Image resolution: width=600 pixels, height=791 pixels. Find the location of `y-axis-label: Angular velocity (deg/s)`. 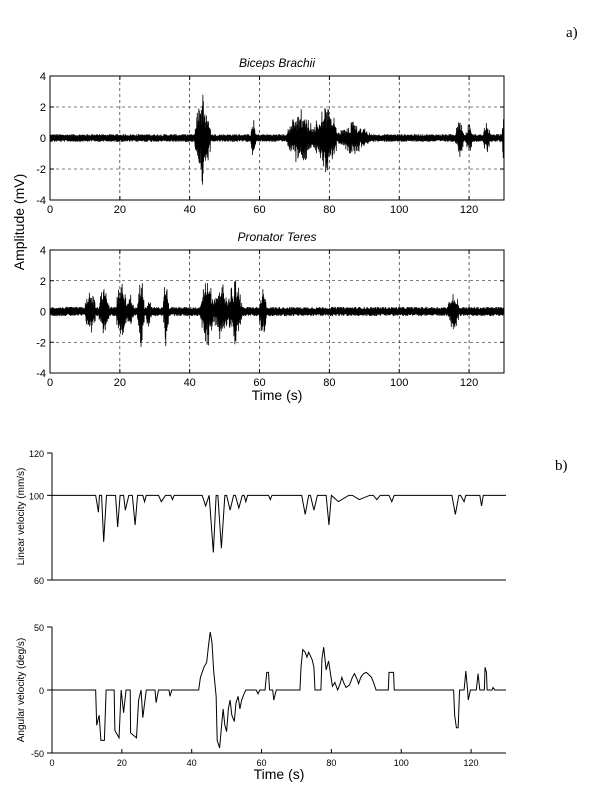

y-axis-label: Angular velocity (deg/s) is located at coordinates (21, 690).